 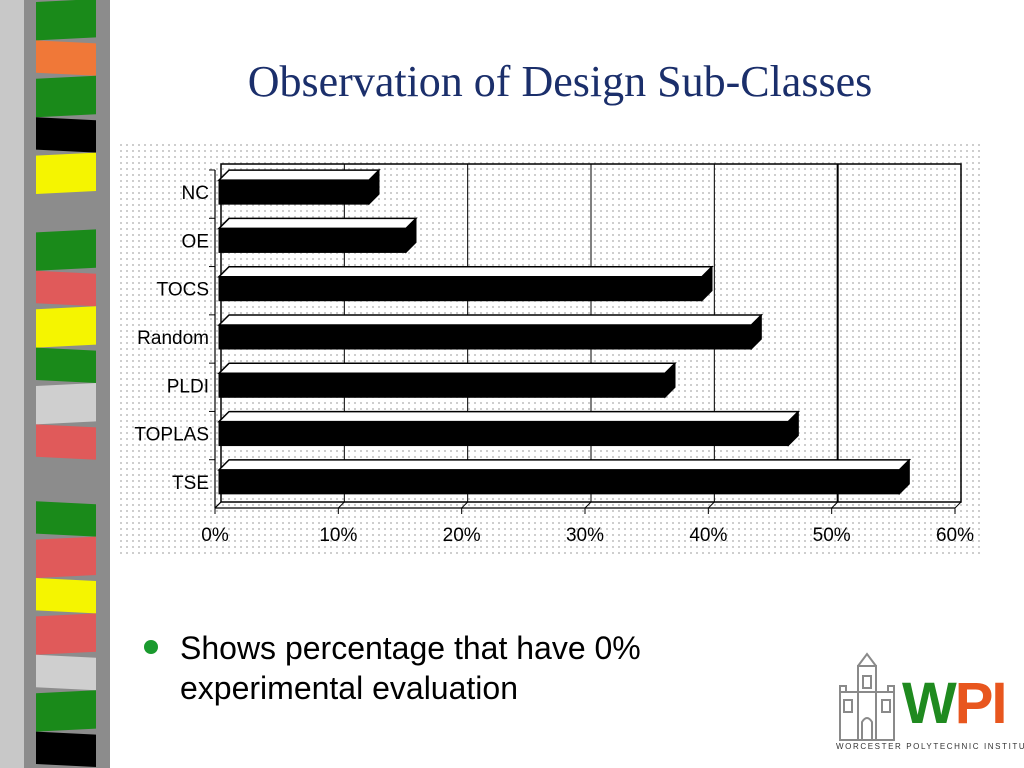 What do you see at coordinates (930, 746) in the screenshot?
I see `logo-subtitle: WORCESTER POLYTECHNIC INSTITUTE` at bounding box center [930, 746].